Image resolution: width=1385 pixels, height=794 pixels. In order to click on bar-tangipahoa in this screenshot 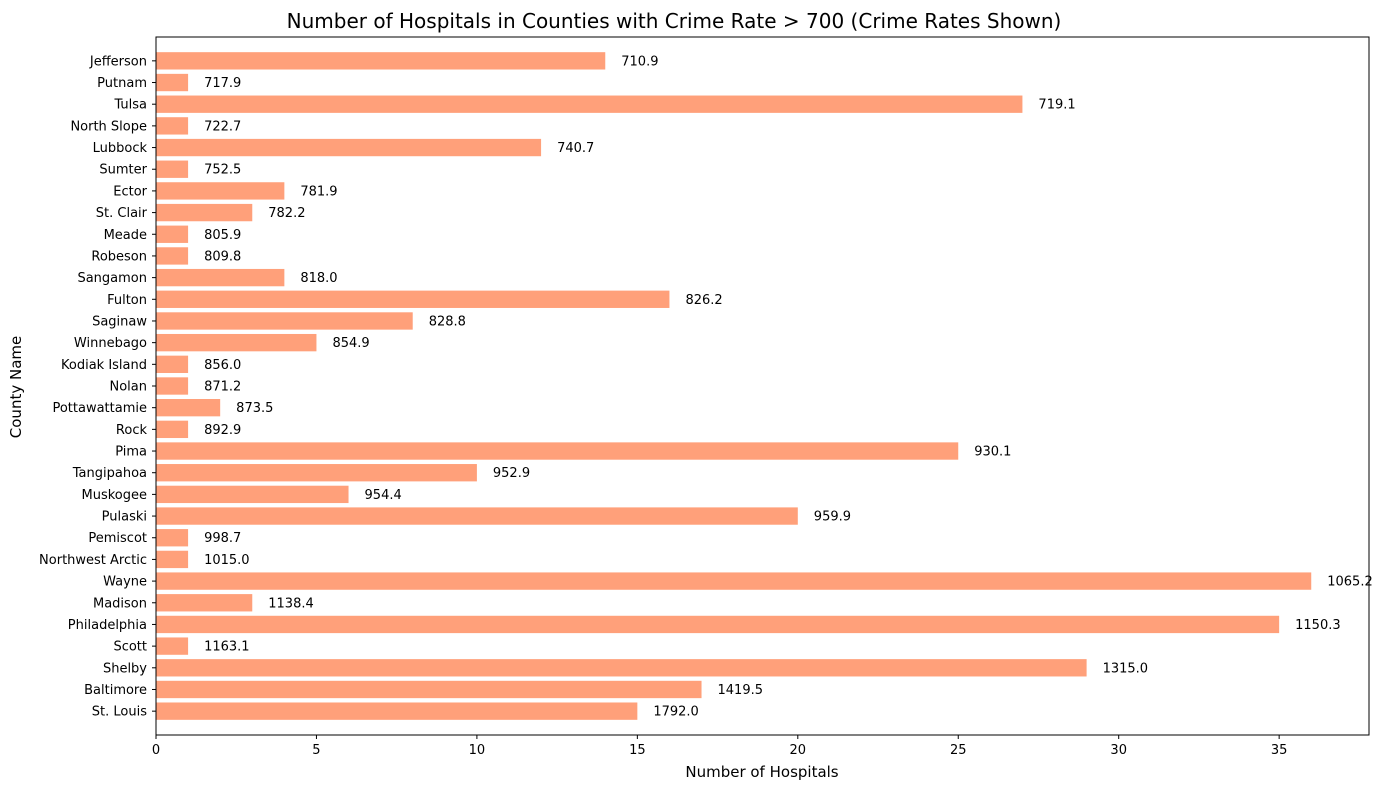, I will do `click(316, 473)`.